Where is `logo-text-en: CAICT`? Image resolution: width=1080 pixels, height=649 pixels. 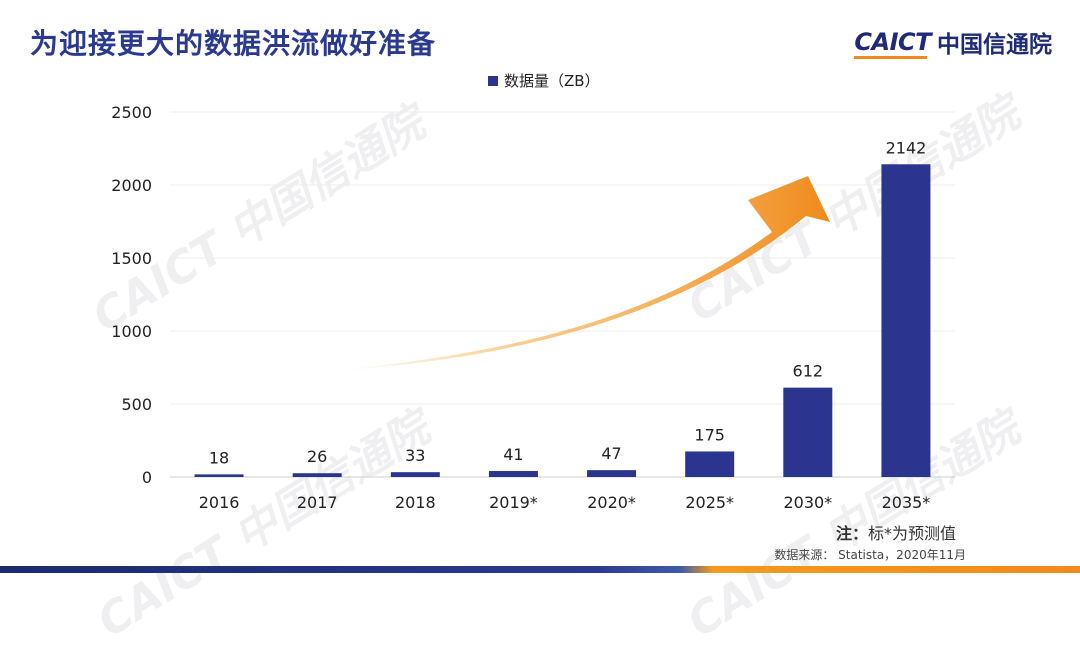 logo-text-en: CAICT is located at coordinates (892, 43).